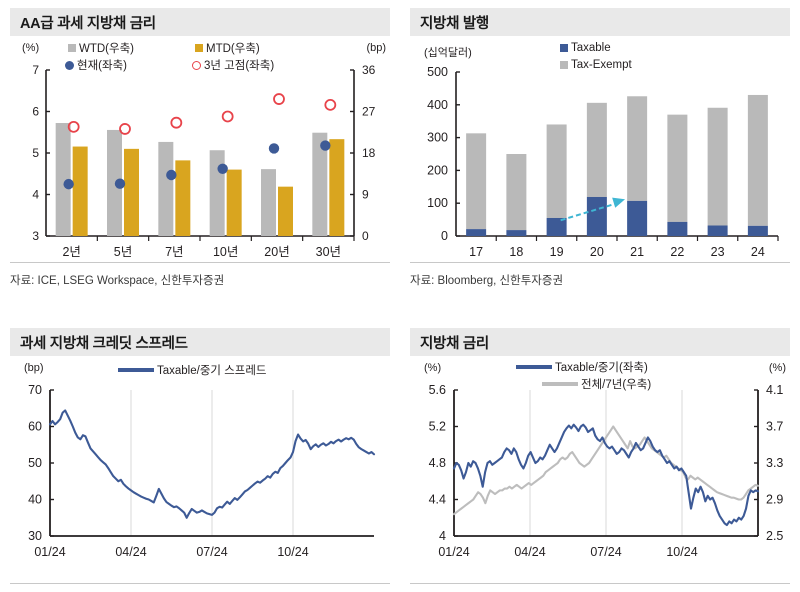 The width and height of the screenshot is (800, 592). I want to click on svg4-xtick: 04/24, so click(529, 552).